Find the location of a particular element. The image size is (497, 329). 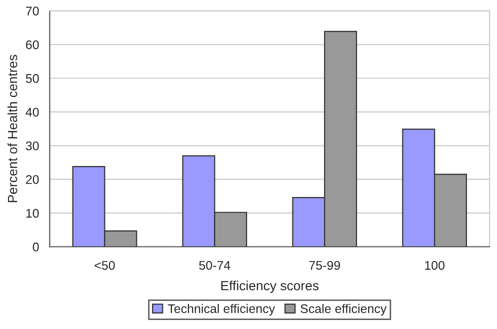

x-tick-label: 100 is located at coordinates (435, 265).